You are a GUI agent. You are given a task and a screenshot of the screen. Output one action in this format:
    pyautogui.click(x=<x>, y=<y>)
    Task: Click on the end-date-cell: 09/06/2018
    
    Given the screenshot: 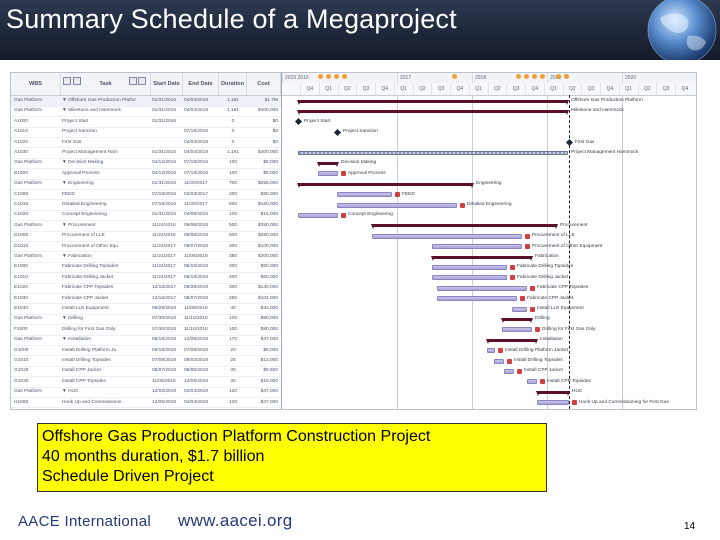 What is the action you would take?
    pyautogui.click(x=196, y=236)
    